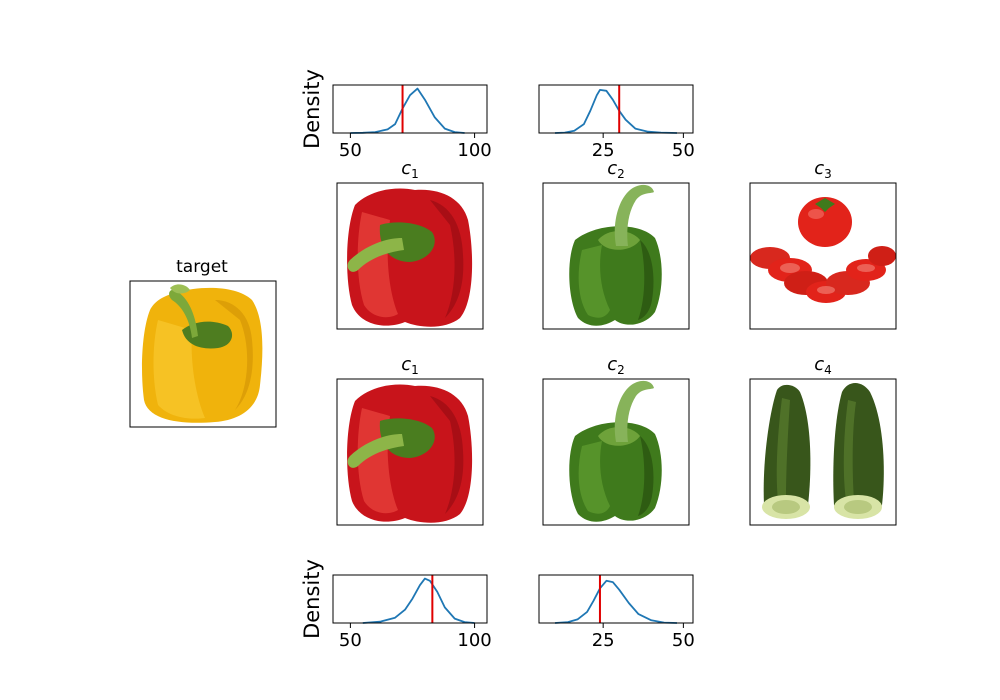 Image resolution: width=1000 pixels, height=700 pixels. What do you see at coordinates (616, 365) in the screenshot?
I see `panel-title-r2-c2: c2` at bounding box center [616, 365].